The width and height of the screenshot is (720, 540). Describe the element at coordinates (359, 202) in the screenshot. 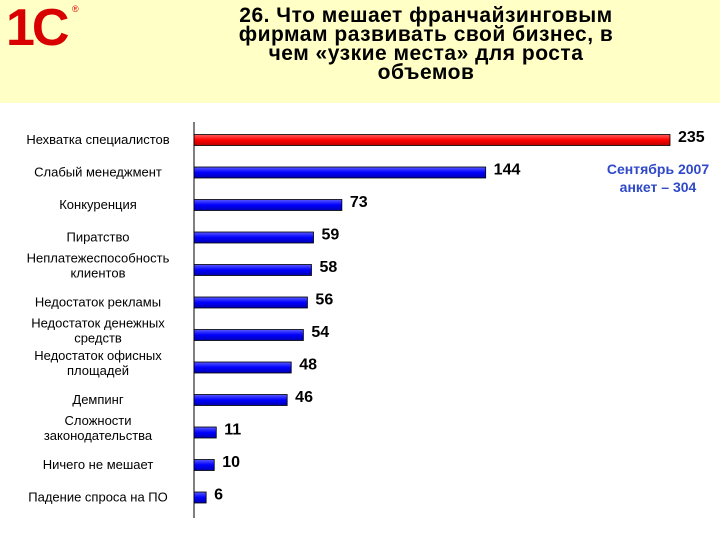

I see `value-label: 73` at that location.